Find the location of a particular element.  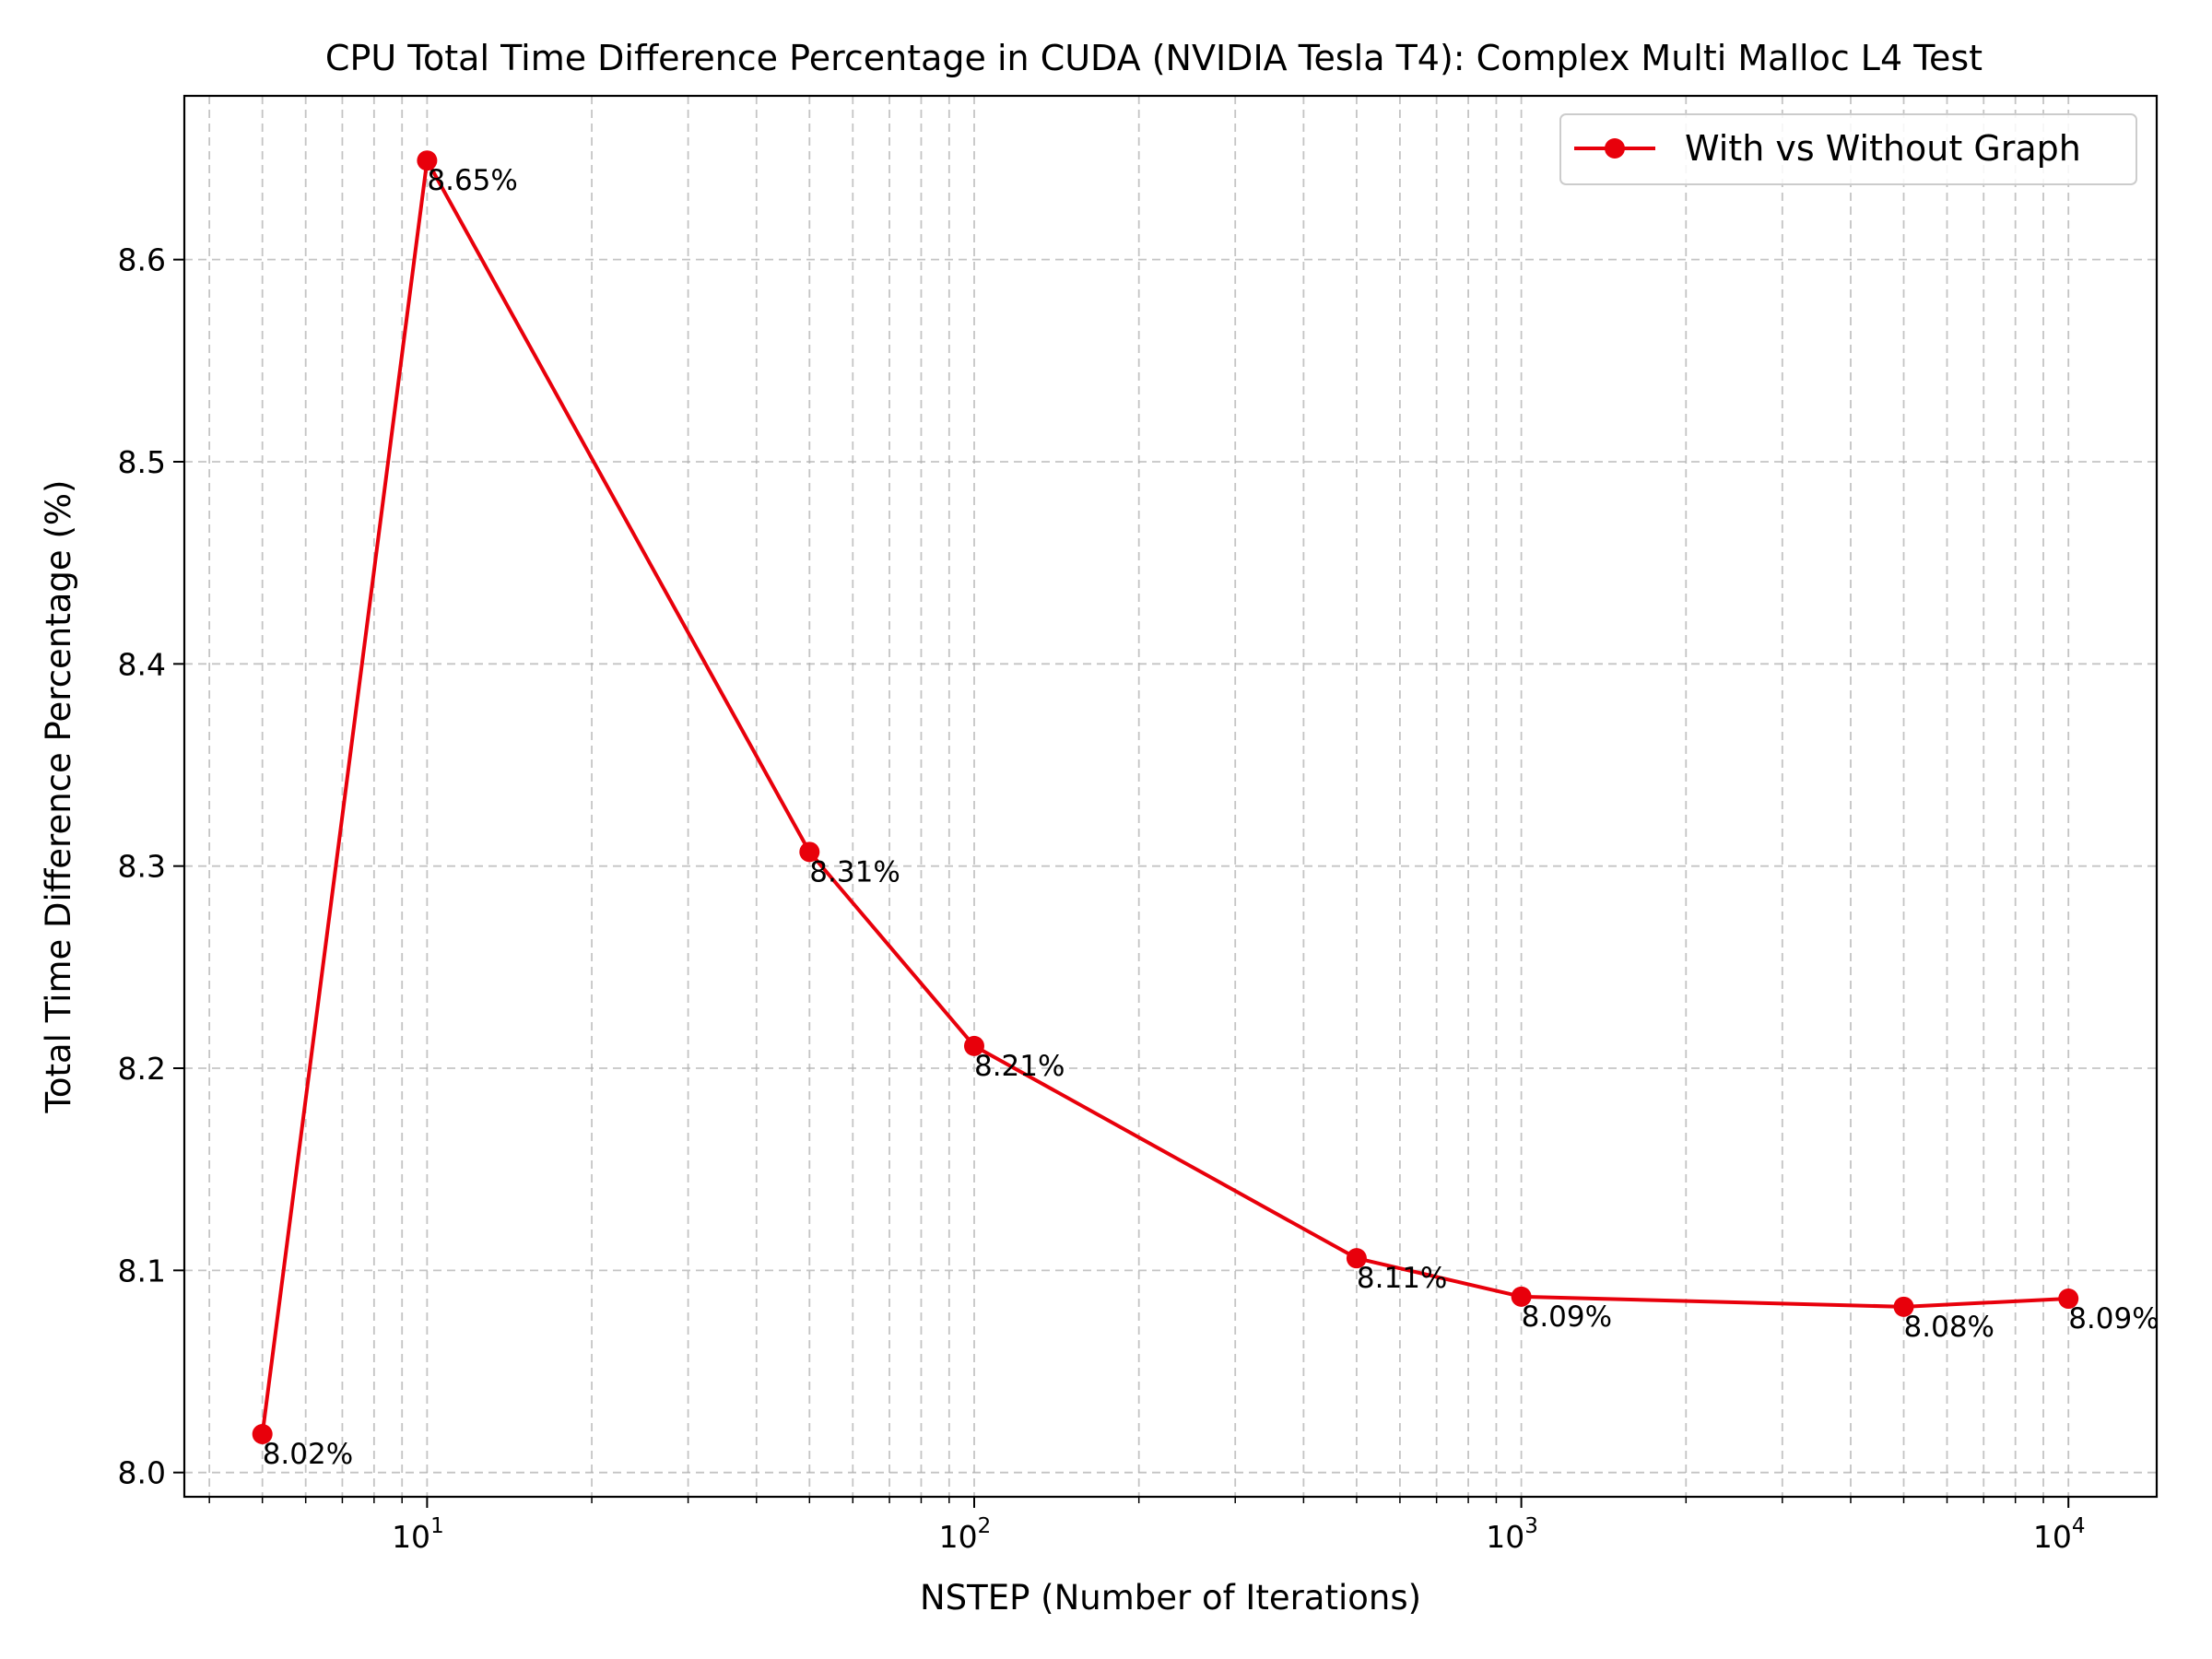

y-tick-label: 8.3 is located at coordinates (142, 867).